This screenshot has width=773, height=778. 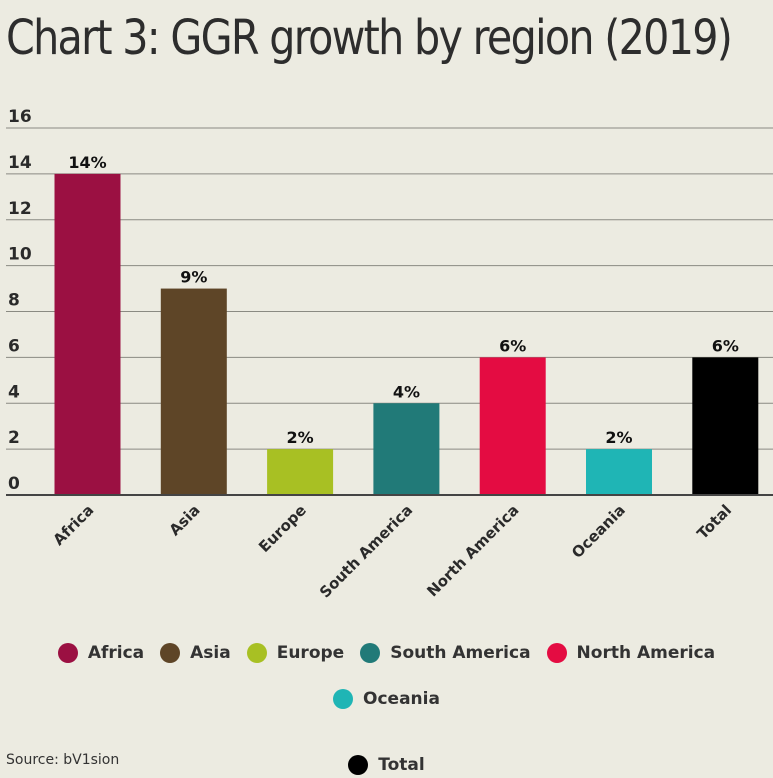 I want to click on legend-label: Africa, so click(x=116, y=653).